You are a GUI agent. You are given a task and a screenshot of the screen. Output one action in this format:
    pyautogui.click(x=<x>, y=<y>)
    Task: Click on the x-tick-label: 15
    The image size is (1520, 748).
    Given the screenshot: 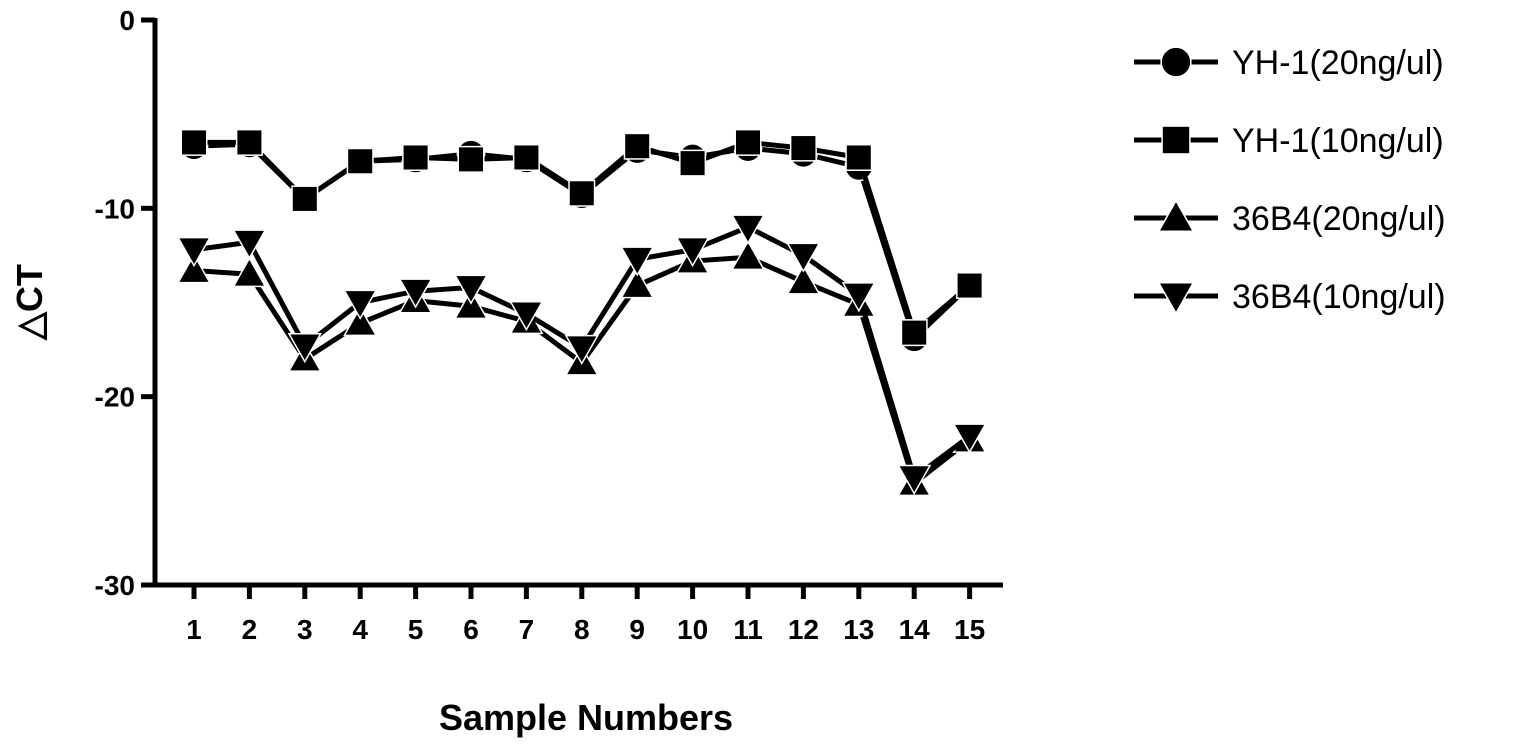 What is the action you would take?
    pyautogui.click(x=969, y=629)
    